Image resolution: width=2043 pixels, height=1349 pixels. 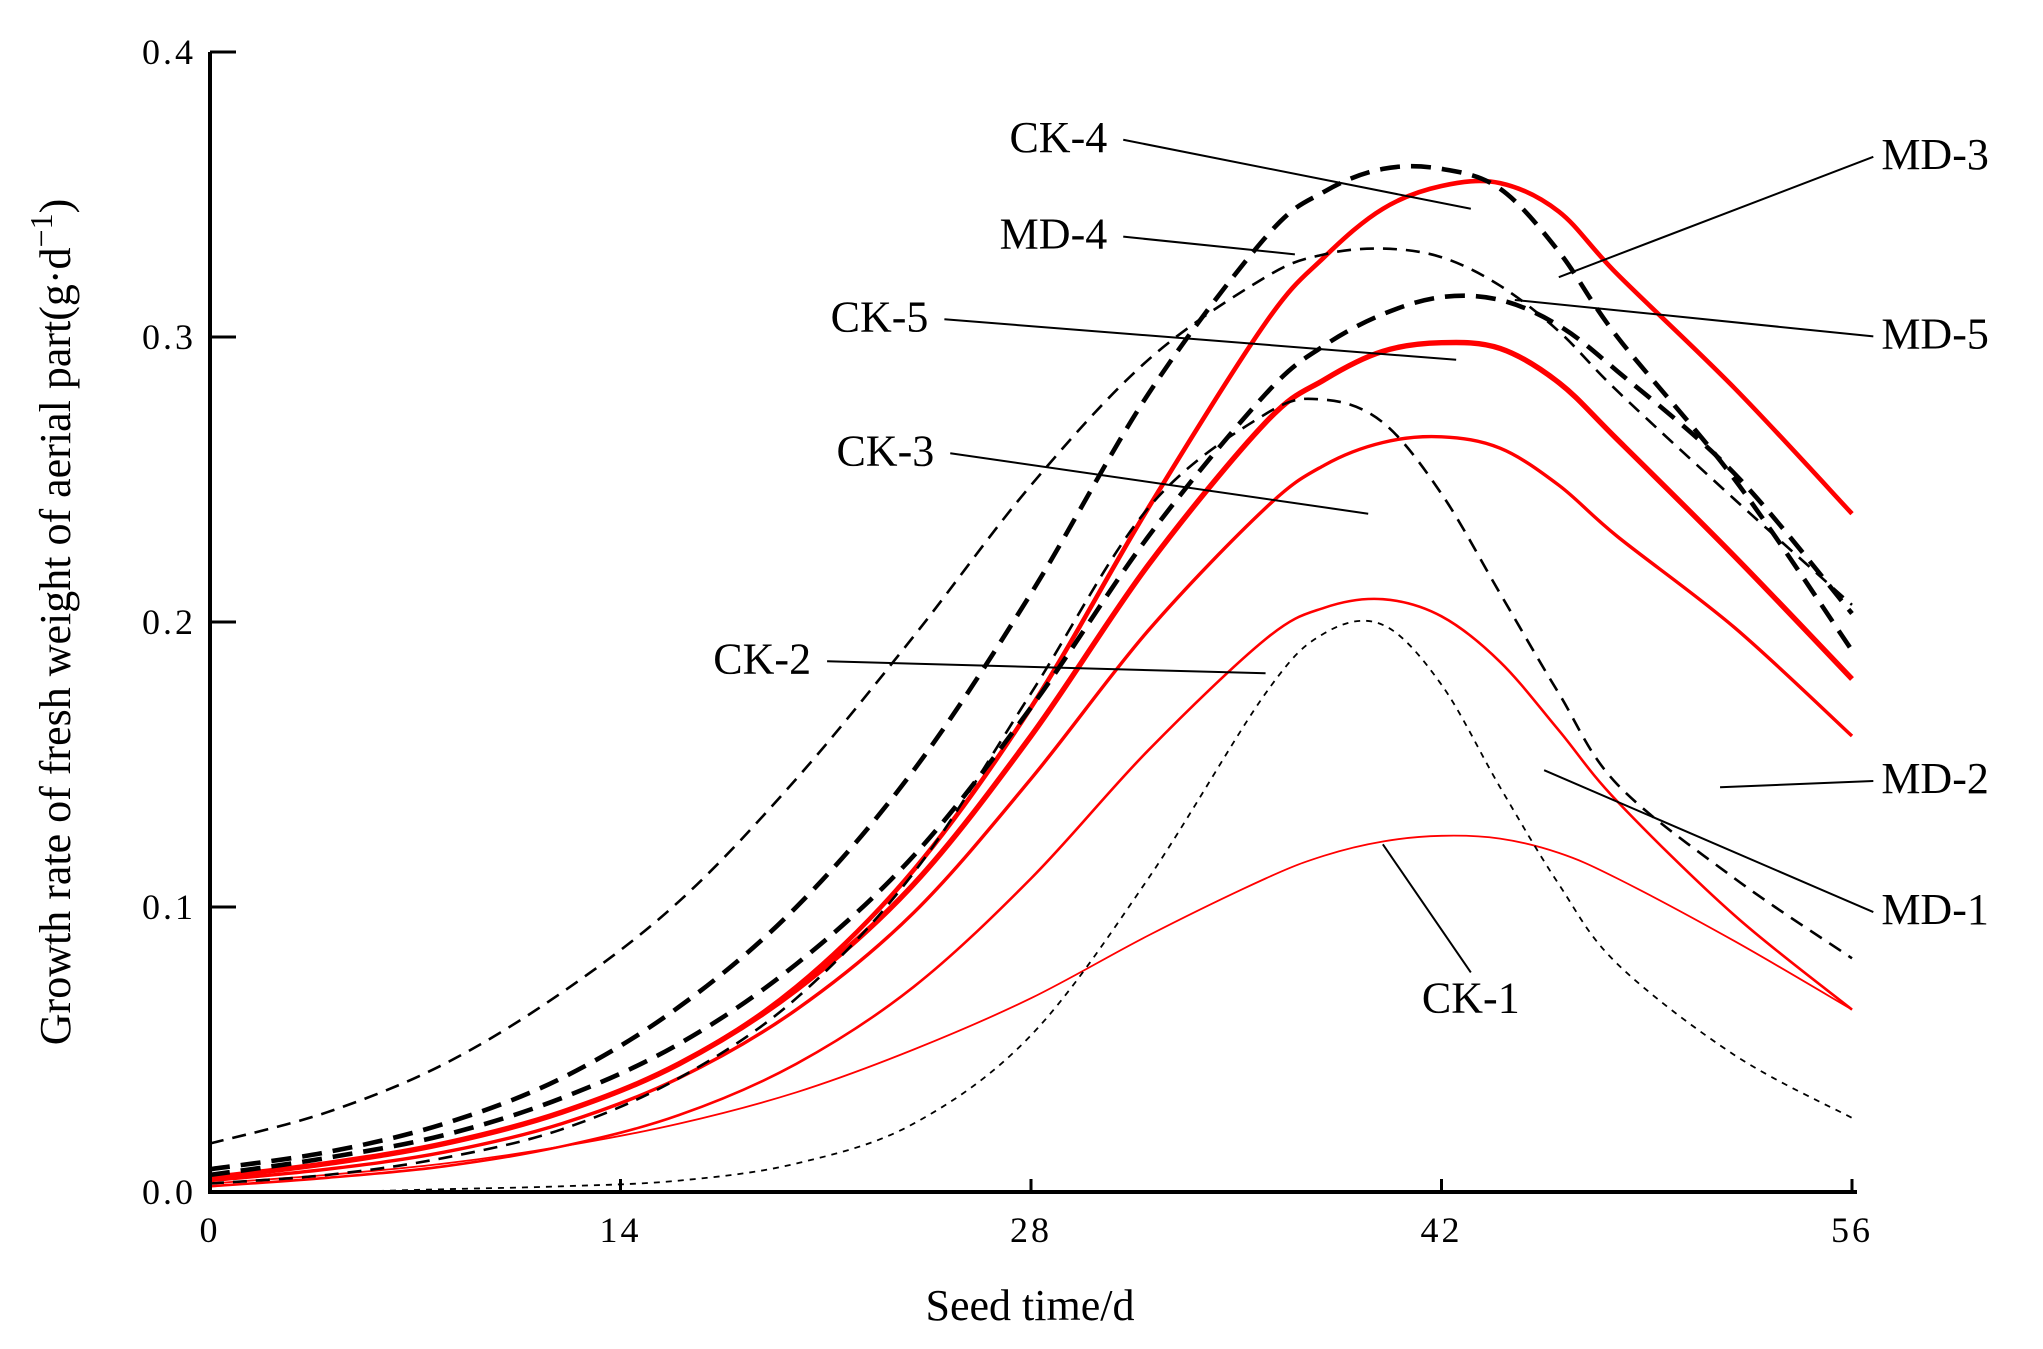 I want to click on label-ck-4: CK-4, so click(x=1058, y=137).